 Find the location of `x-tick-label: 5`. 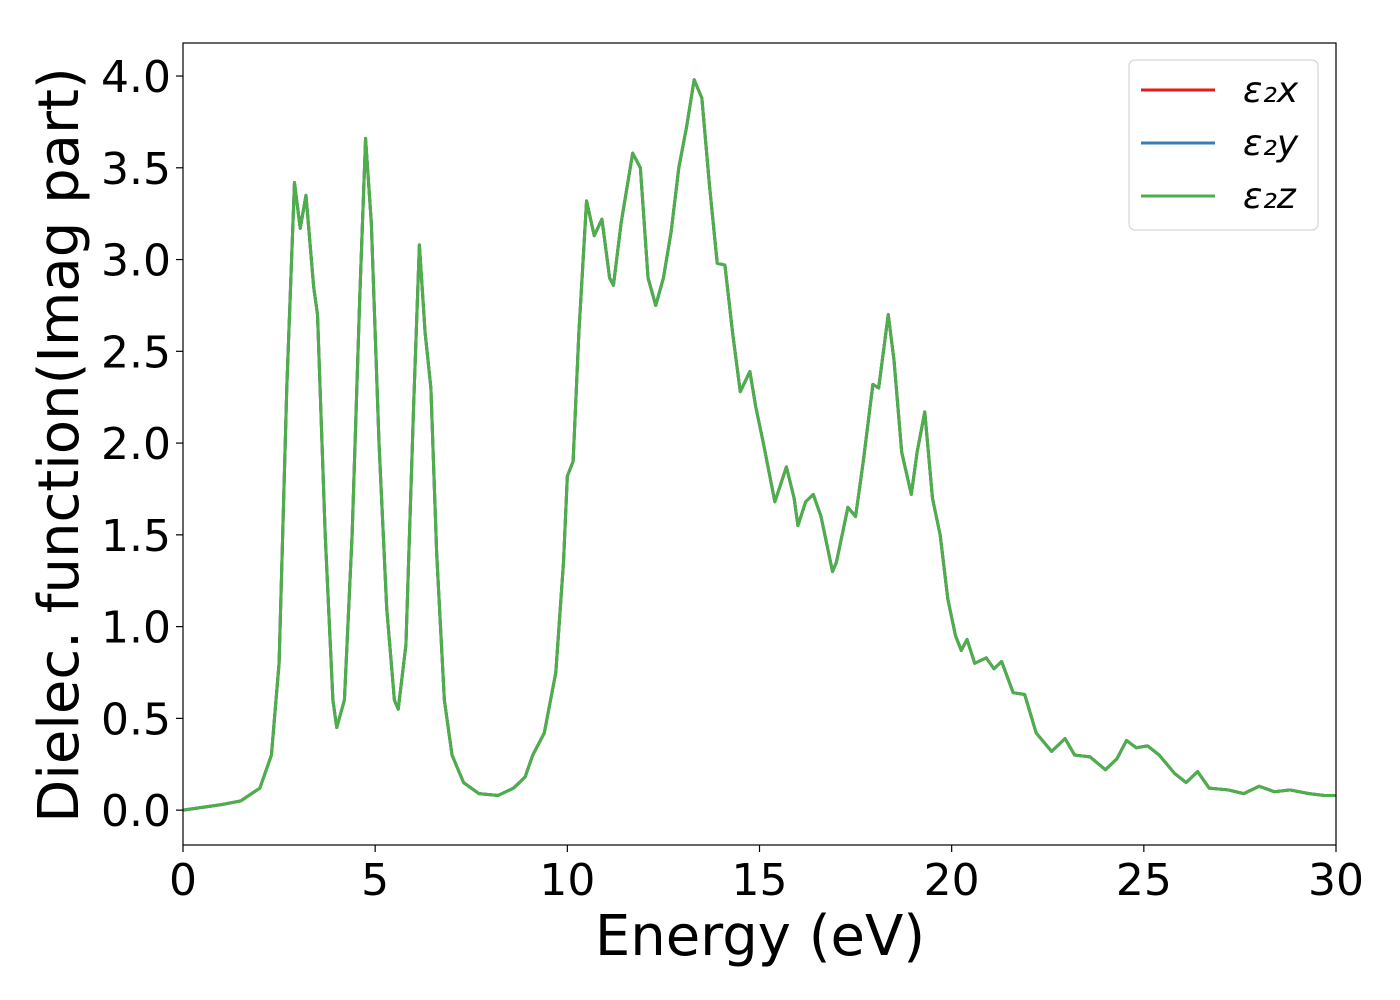

x-tick-label: 5 is located at coordinates (375, 880).